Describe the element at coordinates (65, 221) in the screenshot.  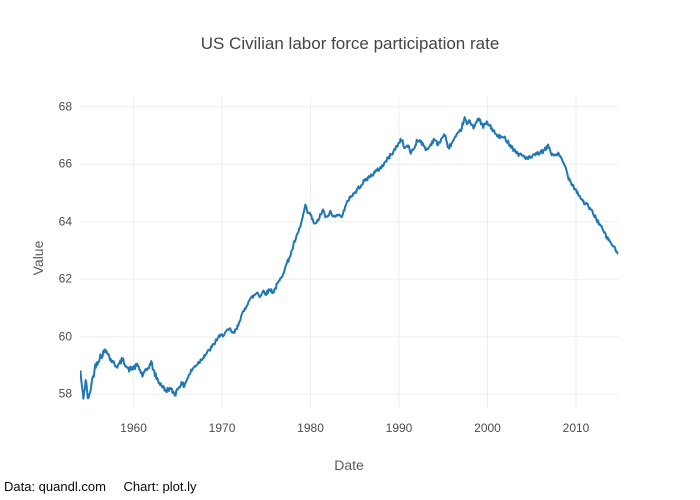
I see `y-tick-label: 64` at that location.